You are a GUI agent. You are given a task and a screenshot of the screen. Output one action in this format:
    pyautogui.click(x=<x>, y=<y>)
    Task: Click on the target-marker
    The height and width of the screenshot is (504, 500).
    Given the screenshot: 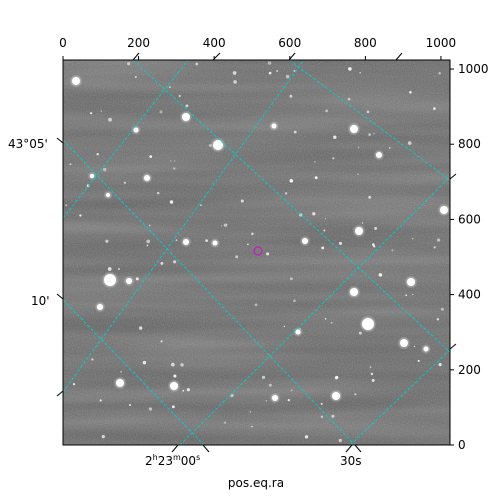 What is the action you would take?
    pyautogui.click(x=258, y=251)
    